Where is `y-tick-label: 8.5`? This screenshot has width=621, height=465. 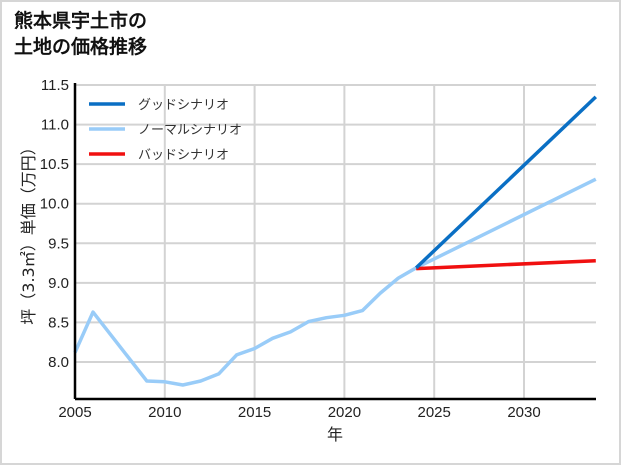 y-tick-label: 8.5 is located at coordinates (58, 322).